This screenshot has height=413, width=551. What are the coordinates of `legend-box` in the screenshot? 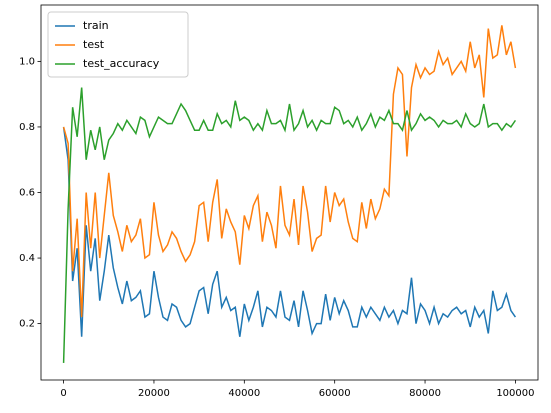 It's located at (118, 44).